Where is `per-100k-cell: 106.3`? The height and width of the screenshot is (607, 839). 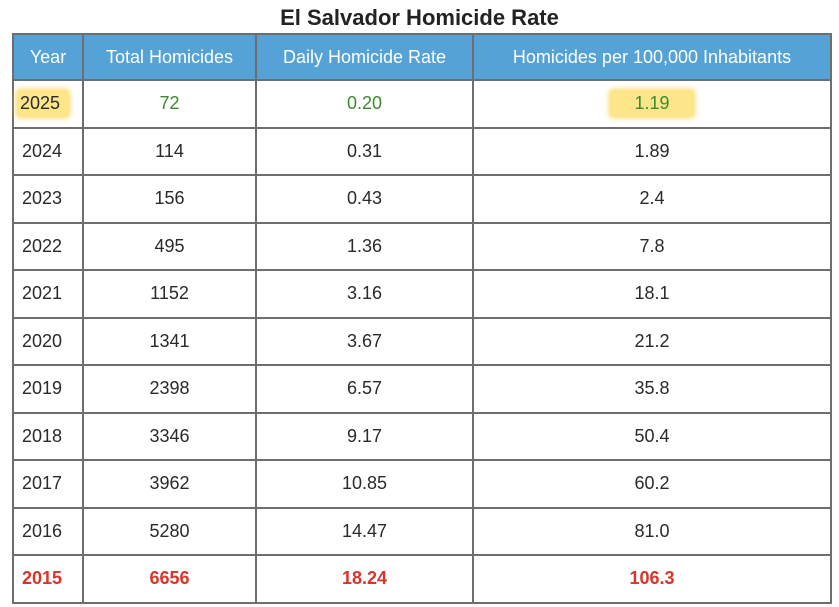
per-100k-cell: 106.3 is located at coordinates (652, 579).